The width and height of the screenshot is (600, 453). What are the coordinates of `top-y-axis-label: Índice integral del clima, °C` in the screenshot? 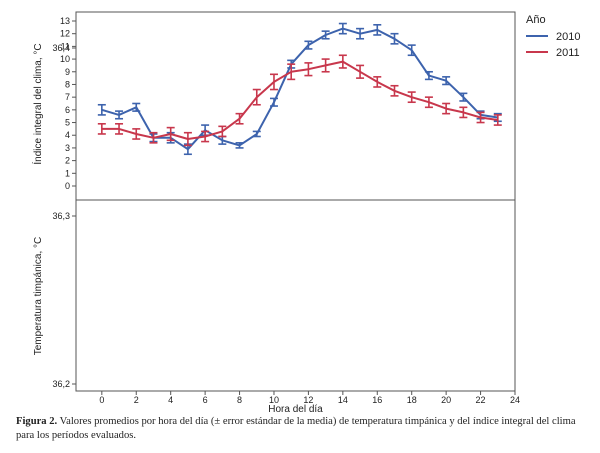 It's located at (37, 103).